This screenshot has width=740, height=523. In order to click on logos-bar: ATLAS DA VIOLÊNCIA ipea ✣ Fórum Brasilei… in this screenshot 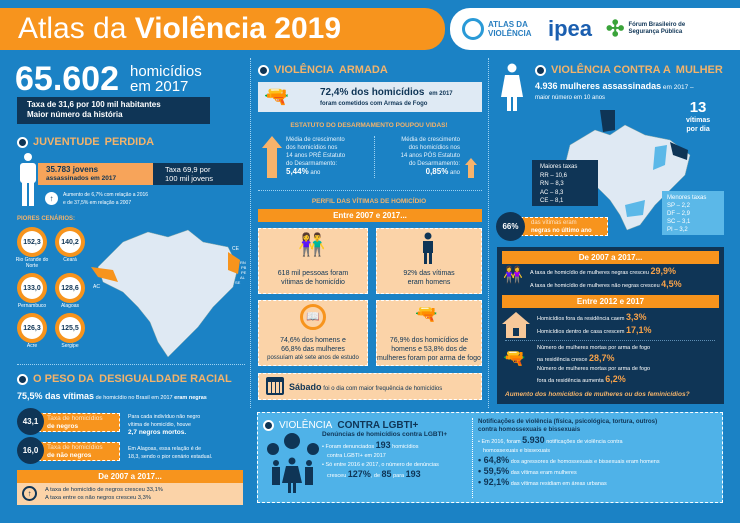, I will do `click(595, 29)`.